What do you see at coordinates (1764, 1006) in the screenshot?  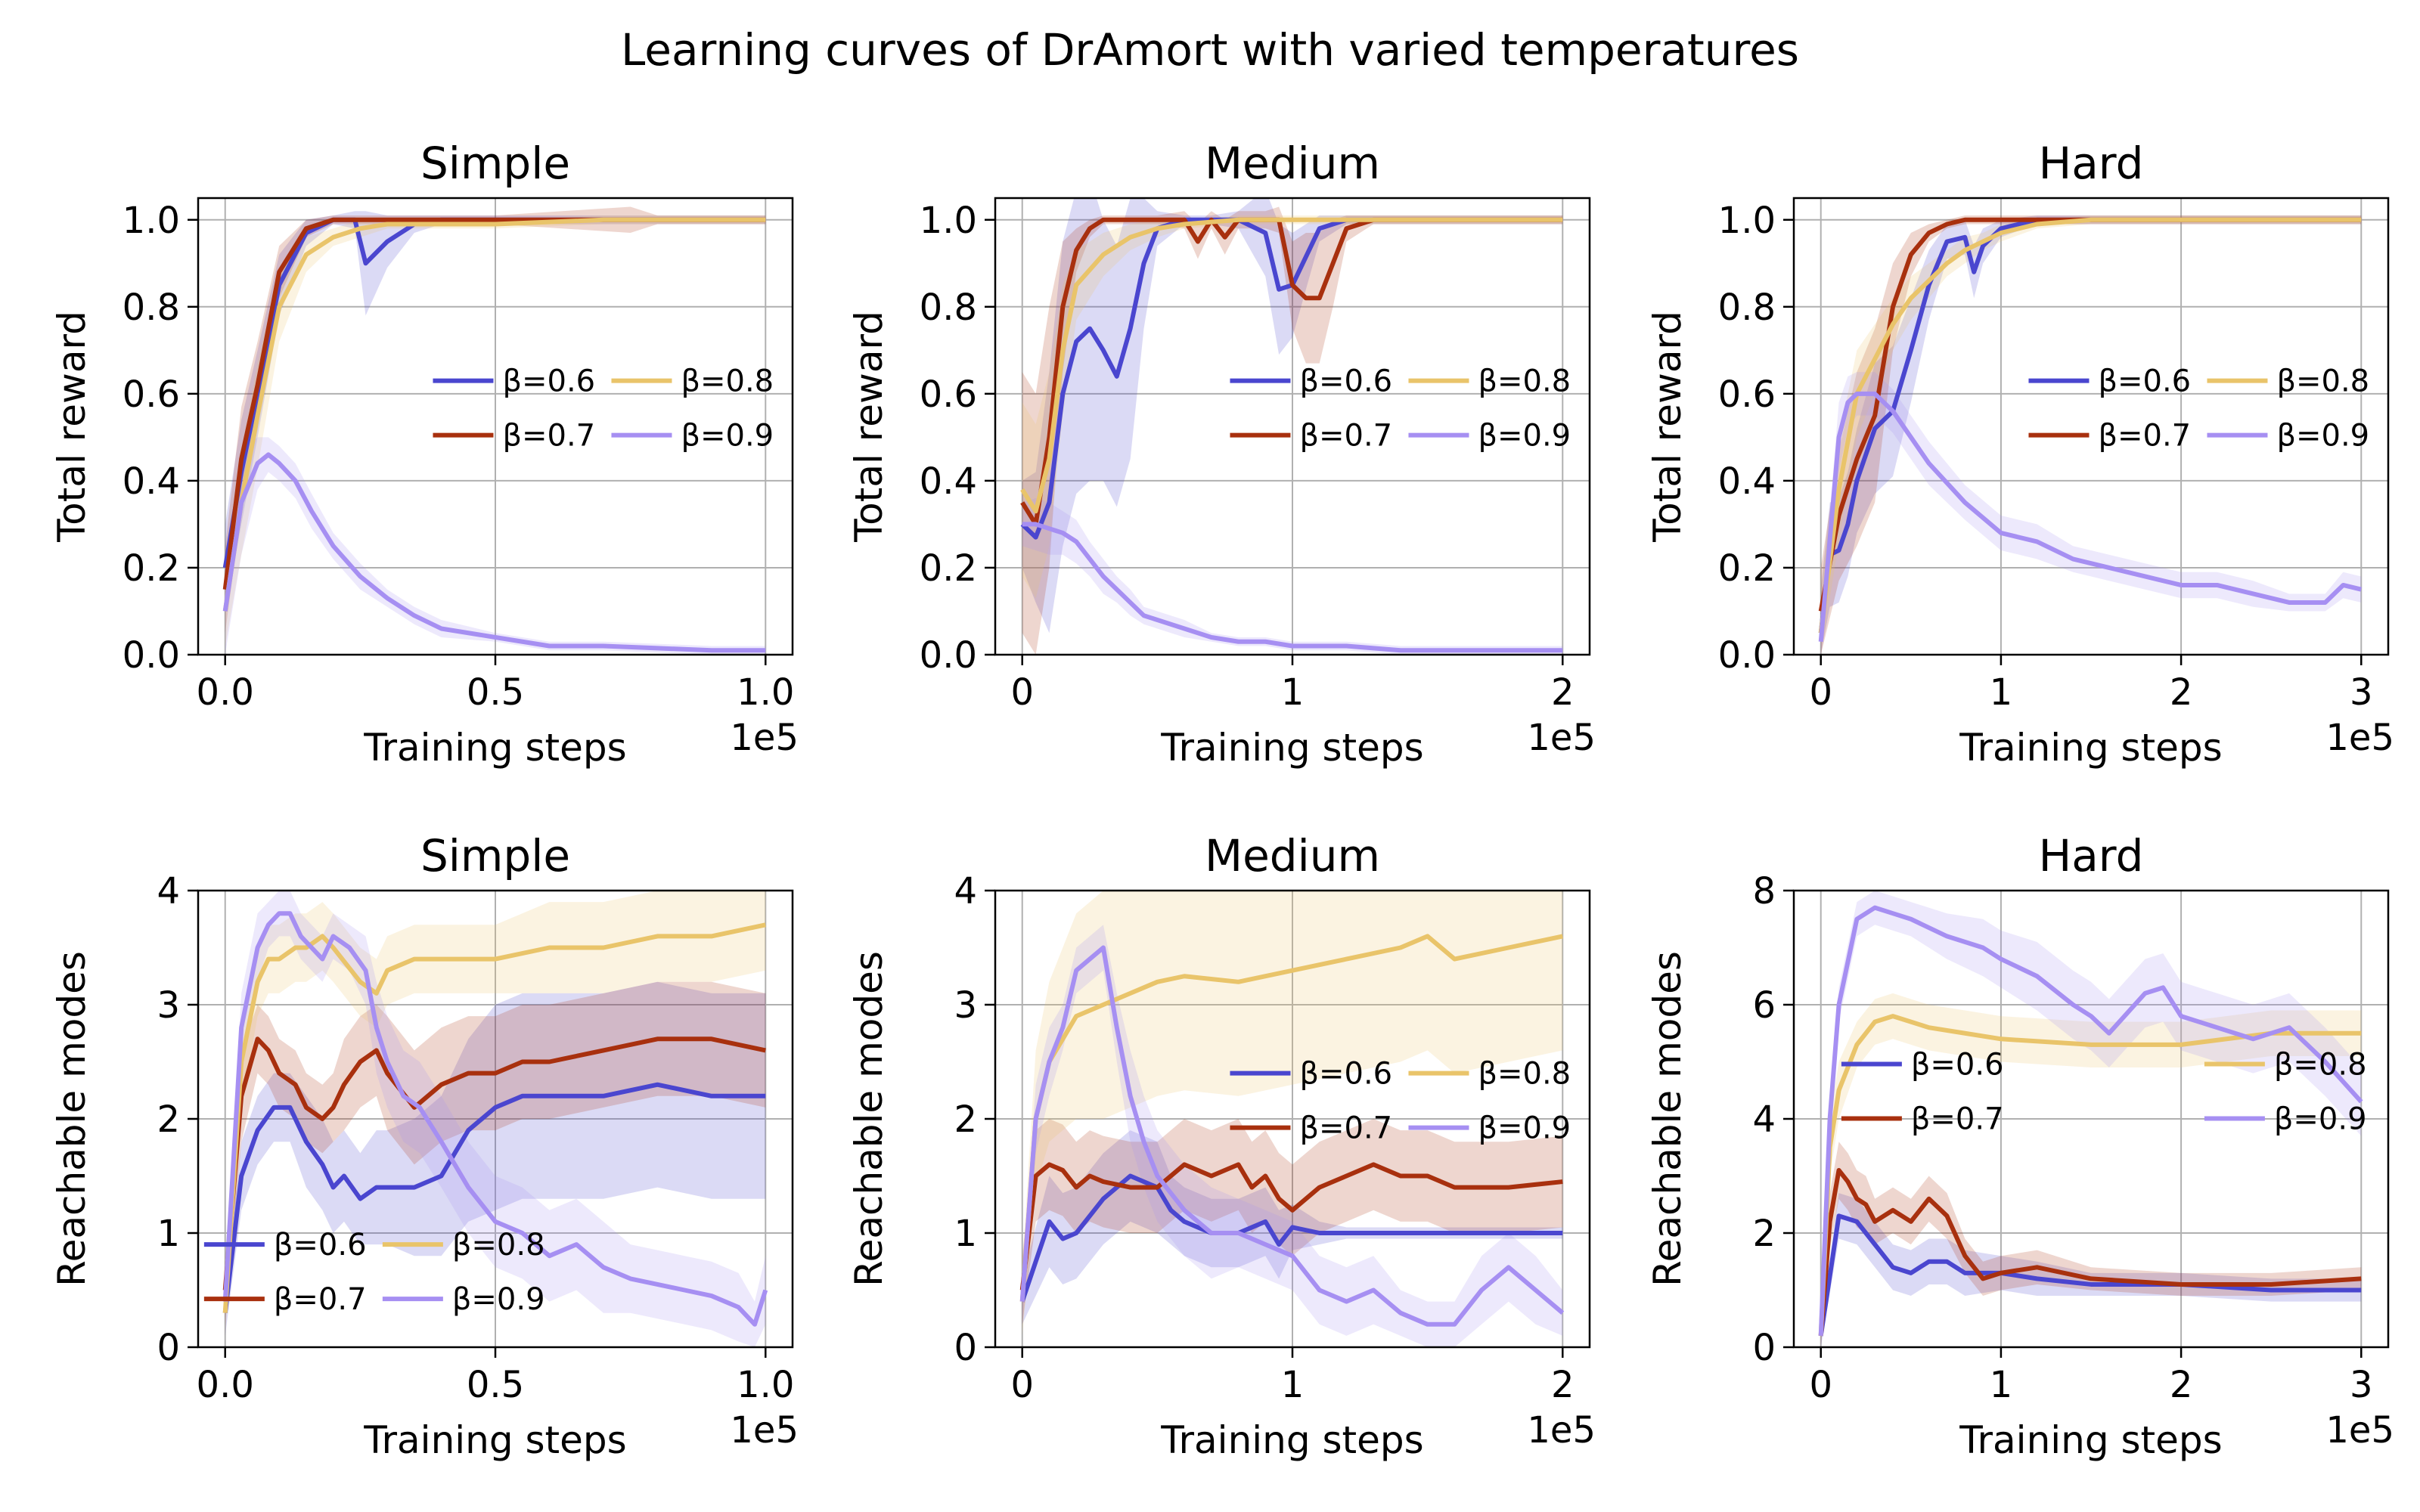 I see `y-tick-label: 6` at bounding box center [1764, 1006].